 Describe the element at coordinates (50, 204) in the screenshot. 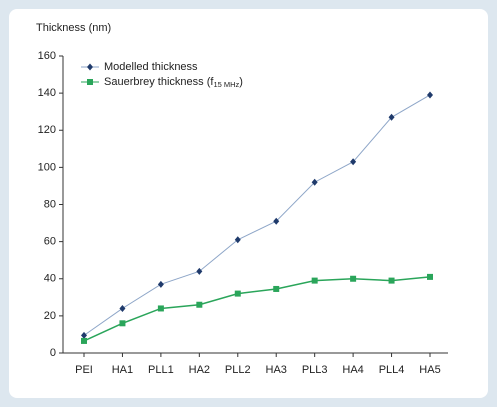

I see `y-tick-label: 80` at that location.